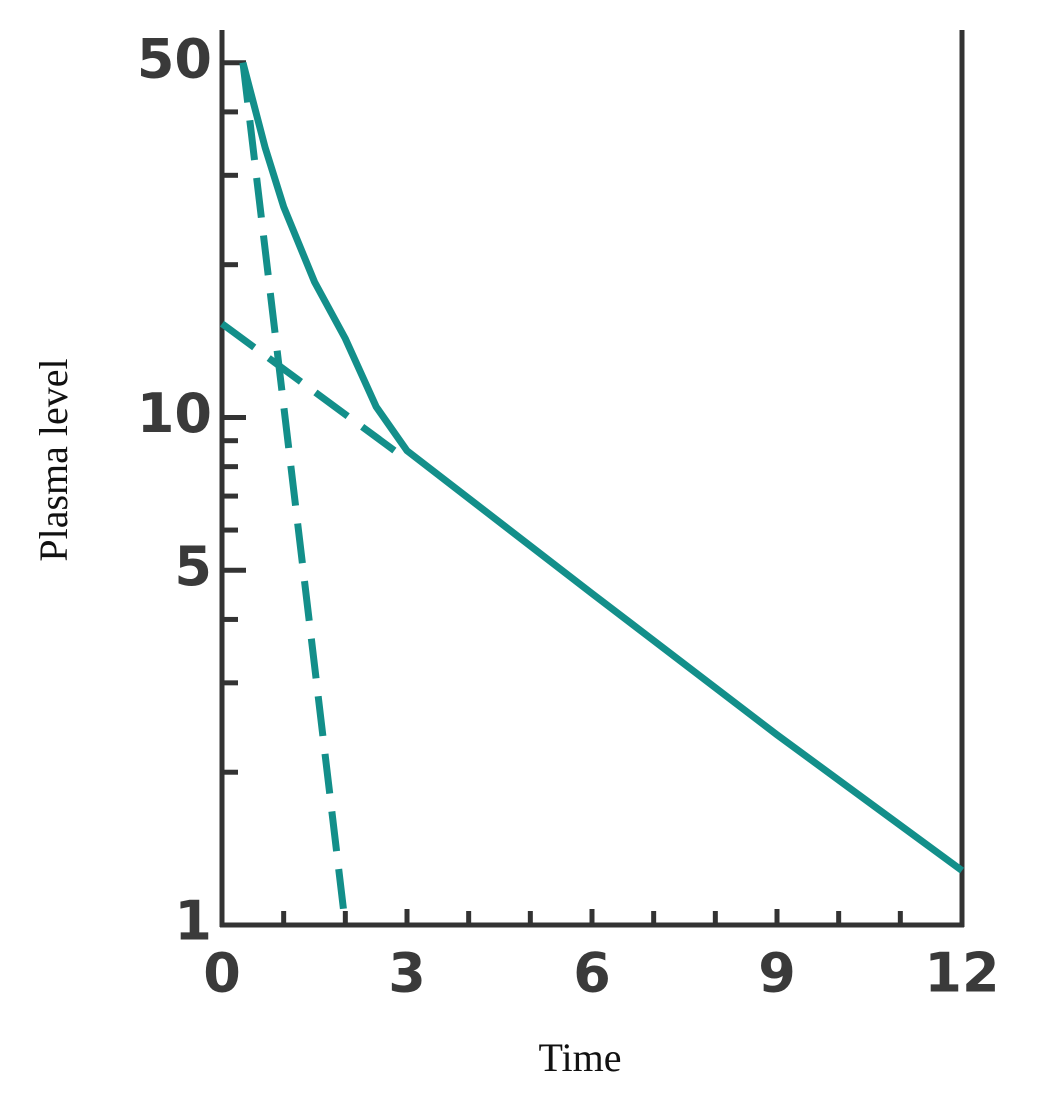 The width and height of the screenshot is (1037, 1113). Describe the element at coordinates (193, 566) in the screenshot. I see `y-tick-label: 5` at that location.